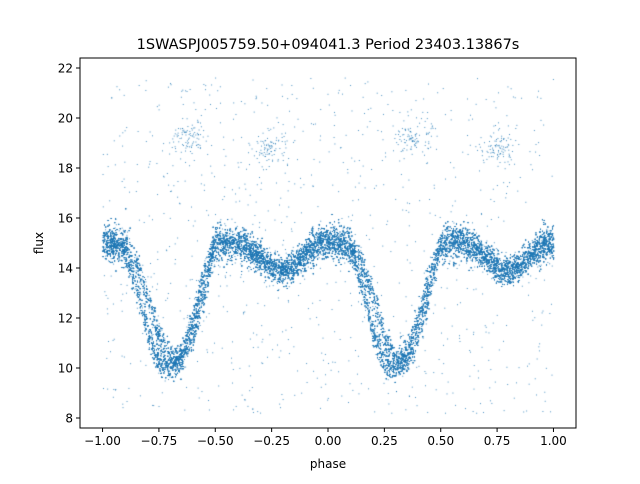 Image resolution: width=640 pixels, height=484 pixels. Describe the element at coordinates (65, 319) in the screenshot. I see `y-tick-label: 12` at that location.